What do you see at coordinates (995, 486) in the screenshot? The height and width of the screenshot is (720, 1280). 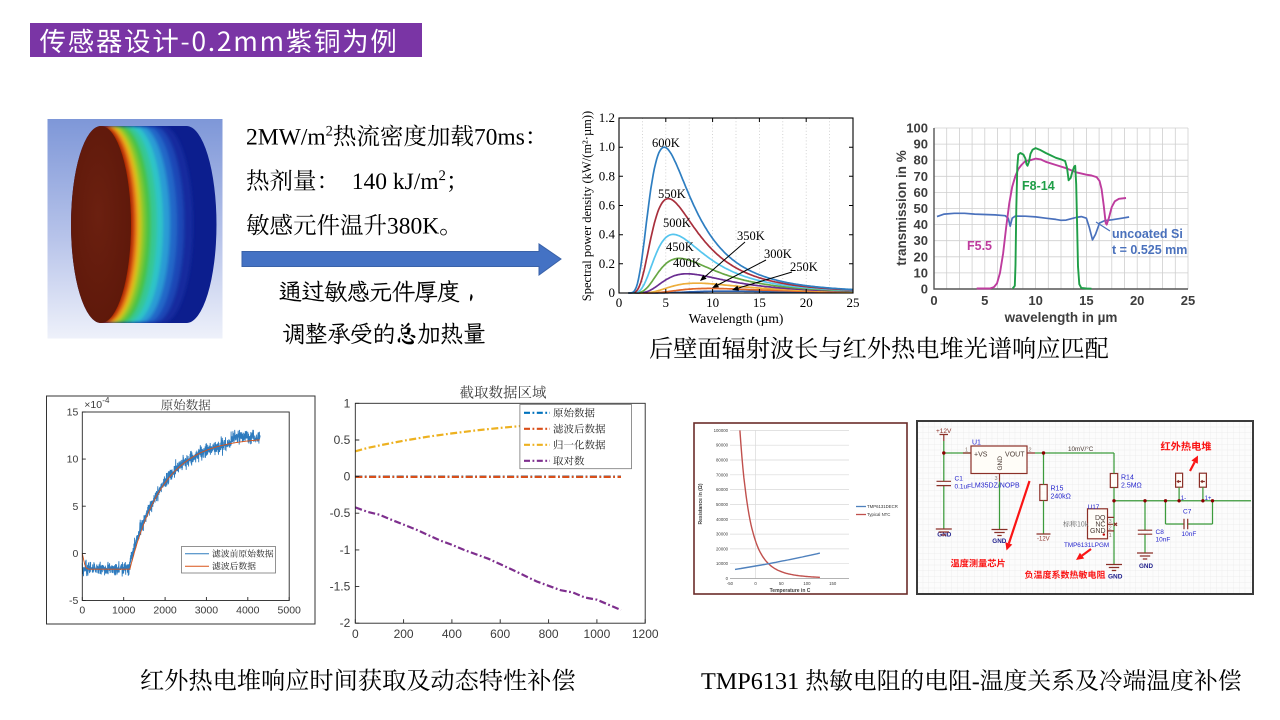 I see `svg-text: LM35DZ/NOPB` at bounding box center [995, 486].